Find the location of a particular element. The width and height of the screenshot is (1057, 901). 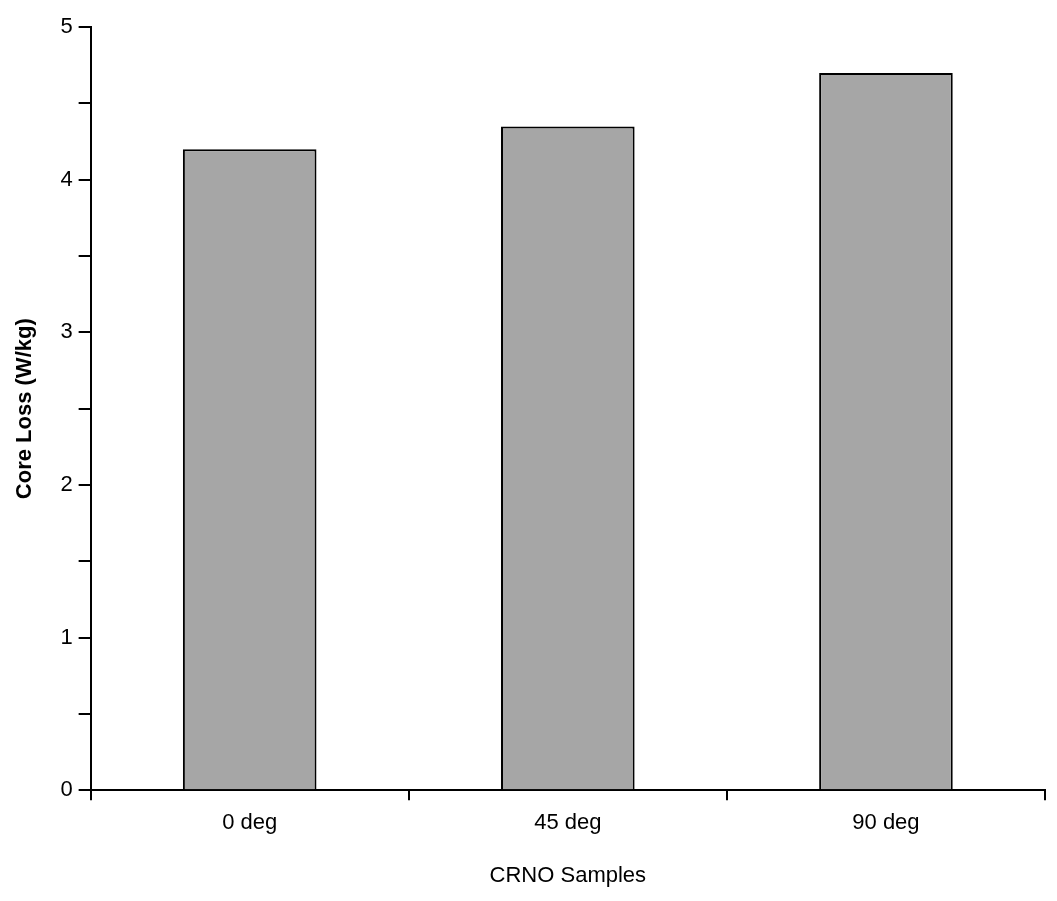

y-axis-title: Core Loss (W/kg) is located at coordinates (24, 409).